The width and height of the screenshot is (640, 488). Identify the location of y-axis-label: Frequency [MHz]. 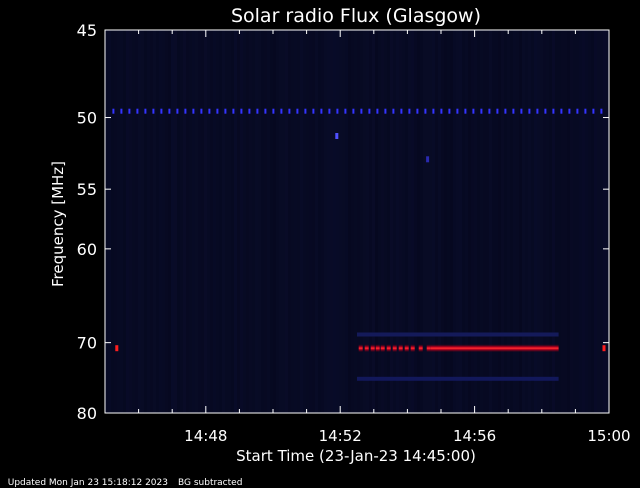
(58, 224).